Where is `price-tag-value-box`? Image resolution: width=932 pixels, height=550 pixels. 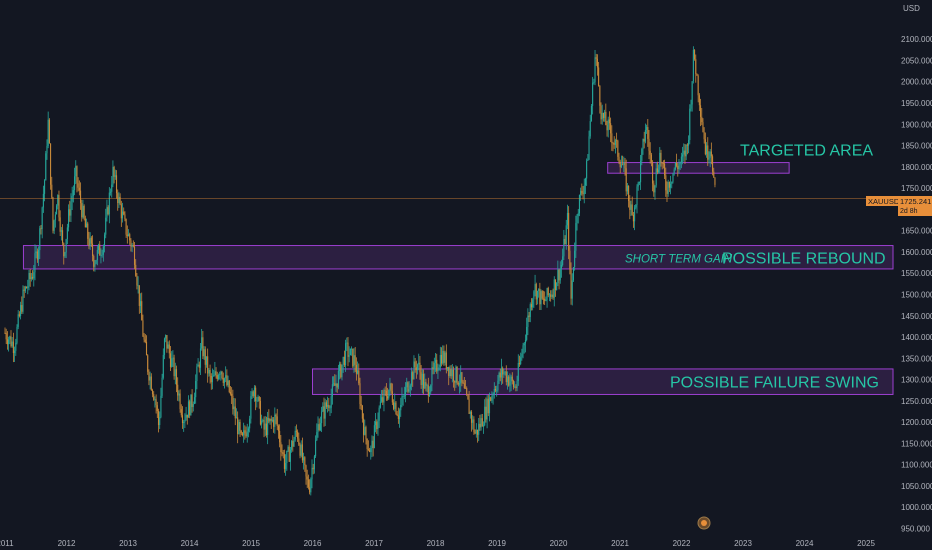 price-tag-value-box is located at coordinates (915, 206).